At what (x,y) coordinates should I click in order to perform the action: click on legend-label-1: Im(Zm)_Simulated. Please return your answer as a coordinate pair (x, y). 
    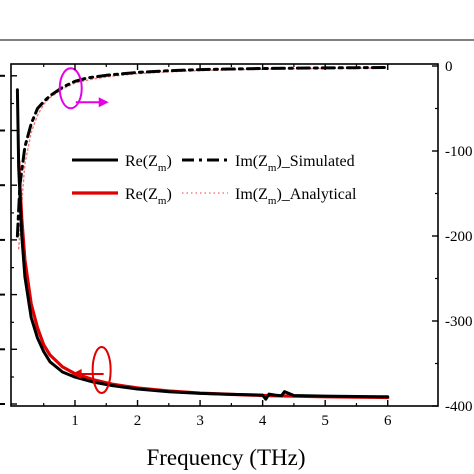
    Looking at the image, I should click on (295, 163).